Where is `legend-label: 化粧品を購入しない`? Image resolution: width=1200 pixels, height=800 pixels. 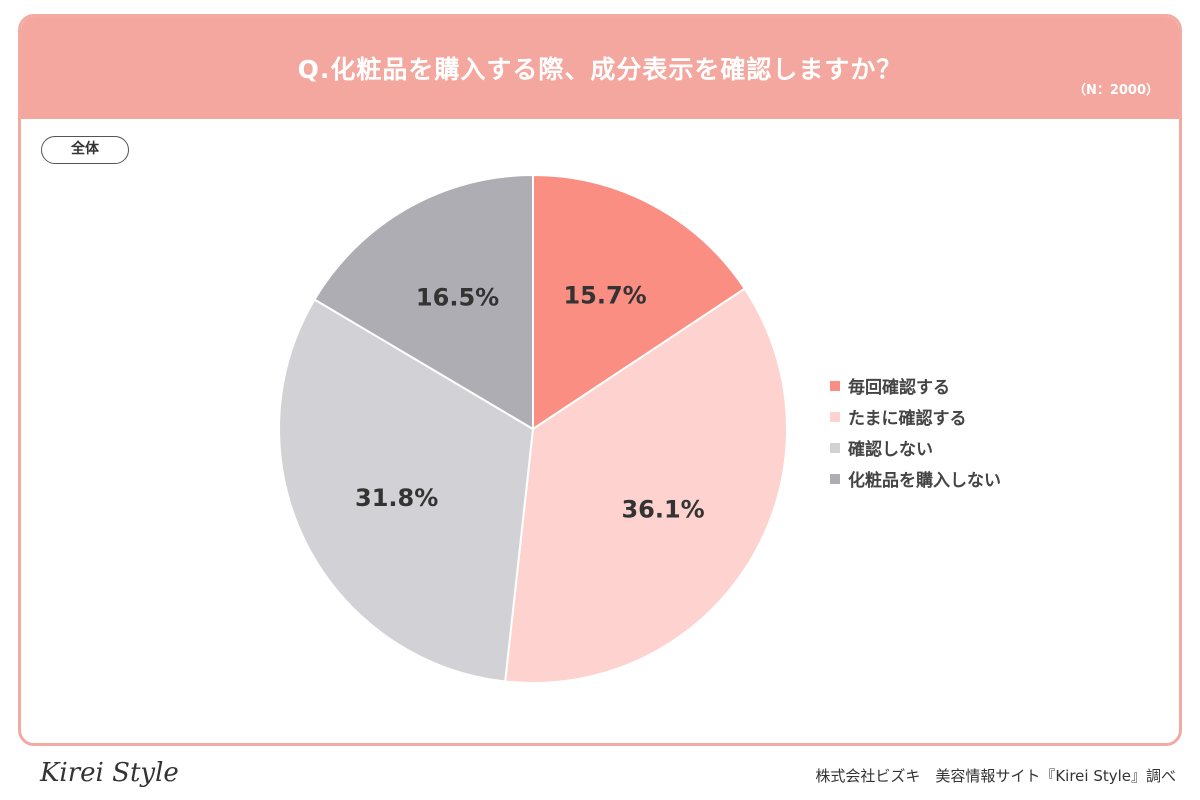
legend-label: 化粧品を購入しない is located at coordinates (924, 481).